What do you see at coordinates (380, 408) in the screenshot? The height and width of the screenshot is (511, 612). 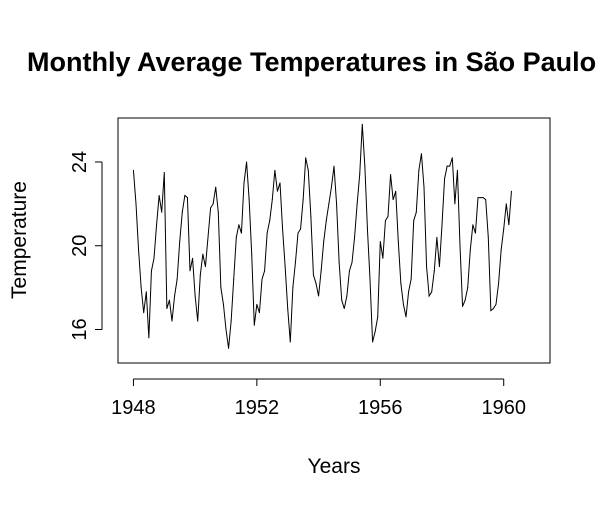 I see `x-tick-label: 1956` at bounding box center [380, 408].